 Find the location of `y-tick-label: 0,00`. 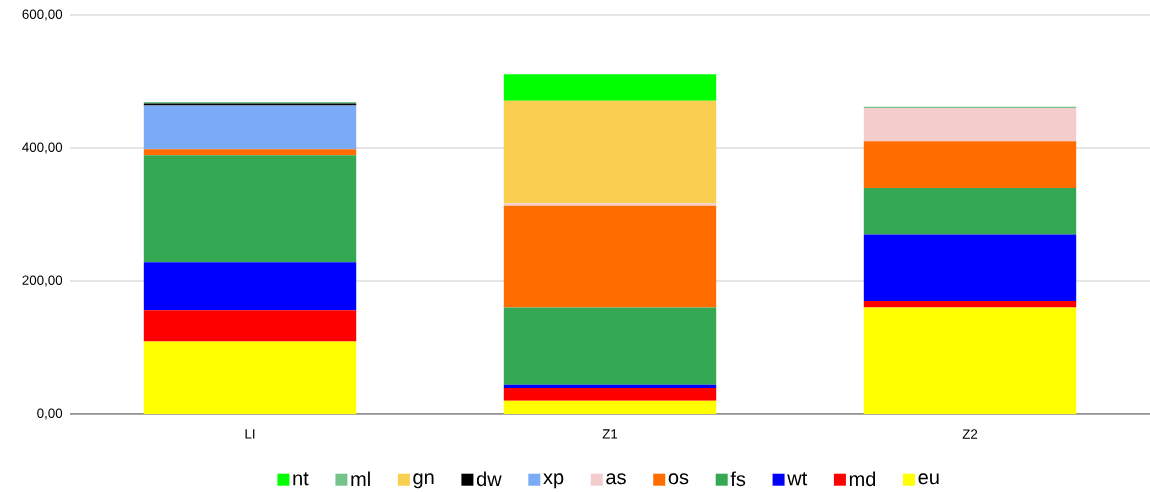

y-tick-label: 0,00 is located at coordinates (50, 414).